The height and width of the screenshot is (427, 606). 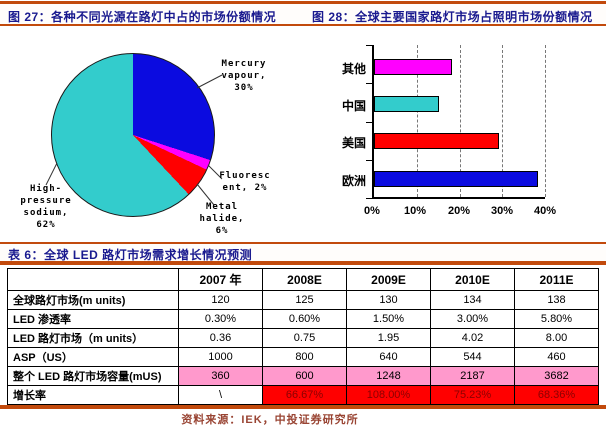 What do you see at coordinates (556, 395) in the screenshot?
I see `cell-highlight-red: 68.36%` at bounding box center [556, 395].